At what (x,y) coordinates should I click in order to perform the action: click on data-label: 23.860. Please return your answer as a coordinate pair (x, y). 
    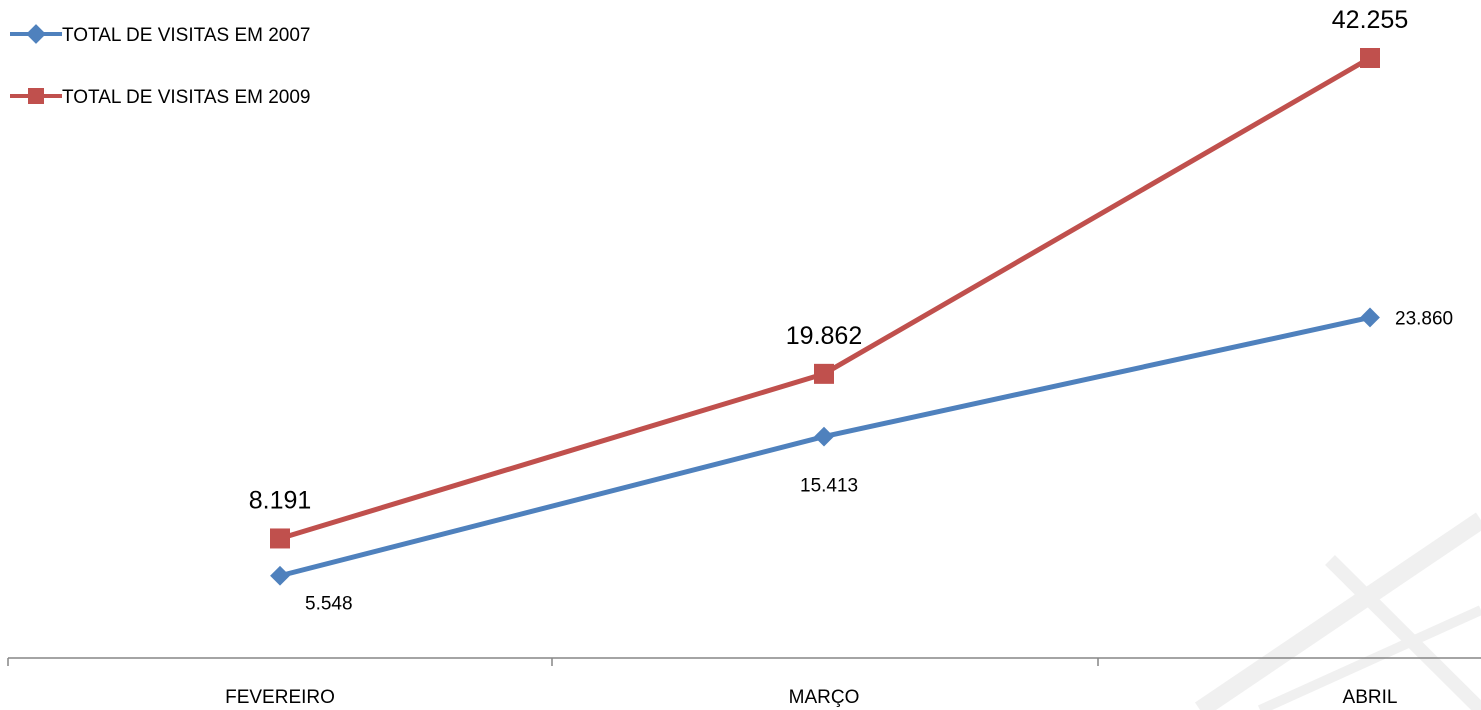
    Looking at the image, I should click on (1424, 318).